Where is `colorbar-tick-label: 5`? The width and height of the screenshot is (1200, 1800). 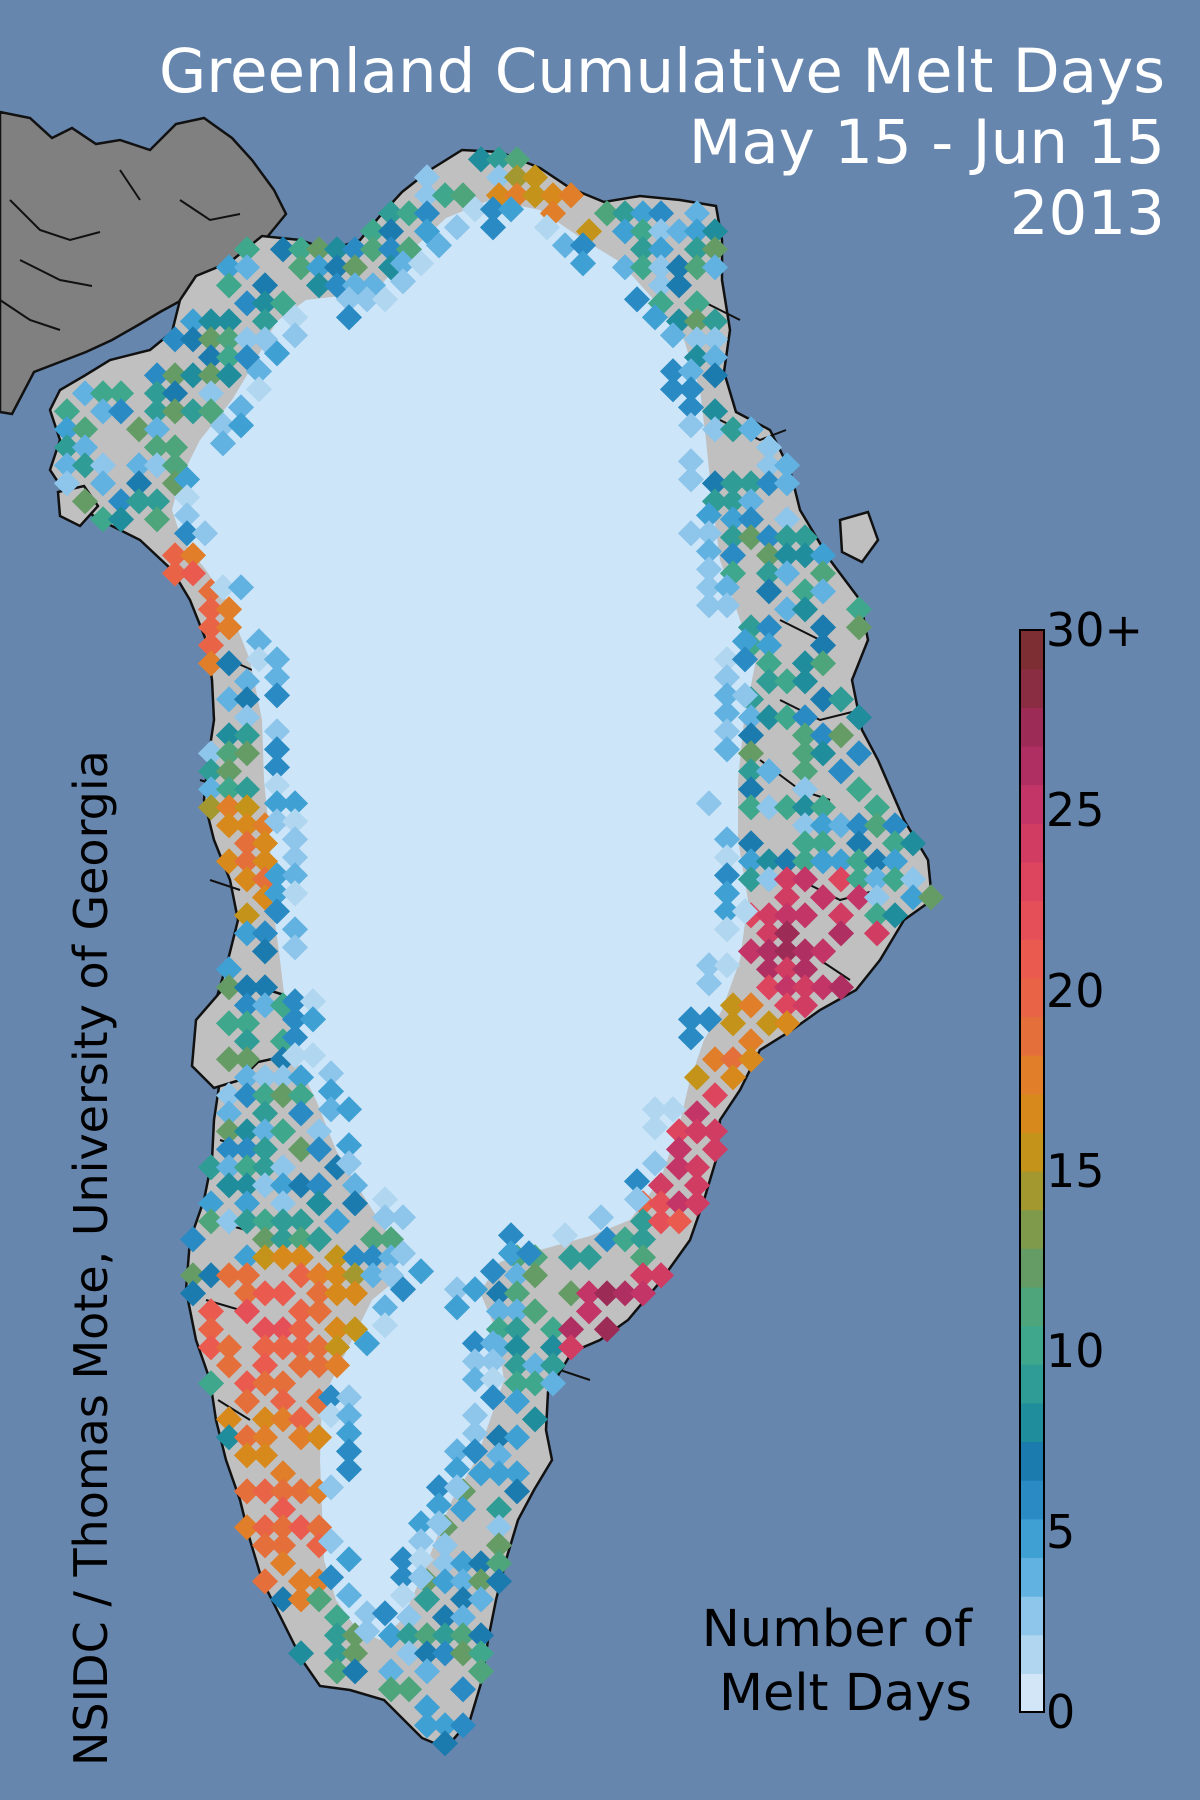 colorbar-tick-label: 5 is located at coordinates (1061, 1531).